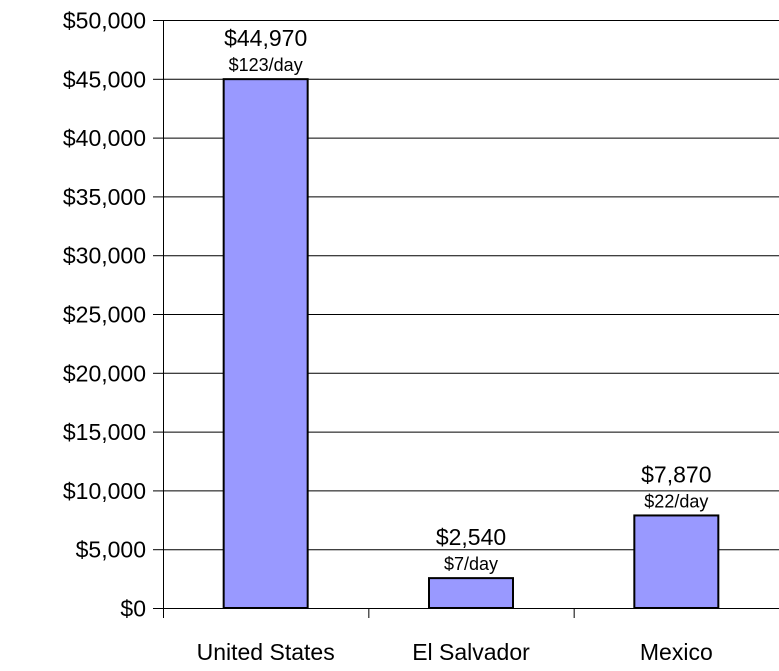  Describe the element at coordinates (104, 197) in the screenshot. I see `y-tick-label: $35,000` at that location.